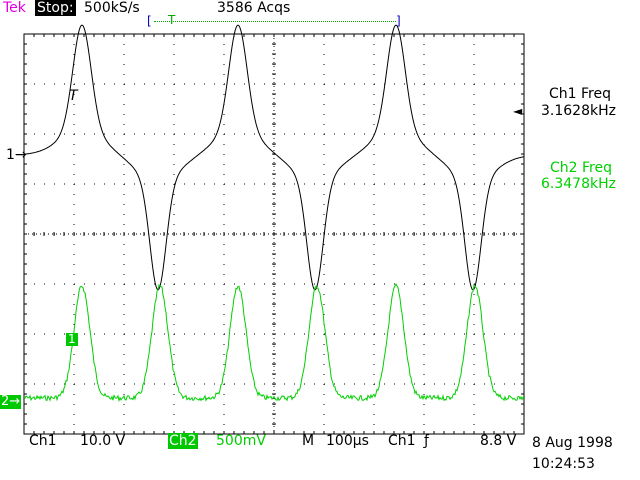 This screenshot has height=480, width=640. I want to click on ch1-freq-label: Ch1 Freq, so click(580, 94).